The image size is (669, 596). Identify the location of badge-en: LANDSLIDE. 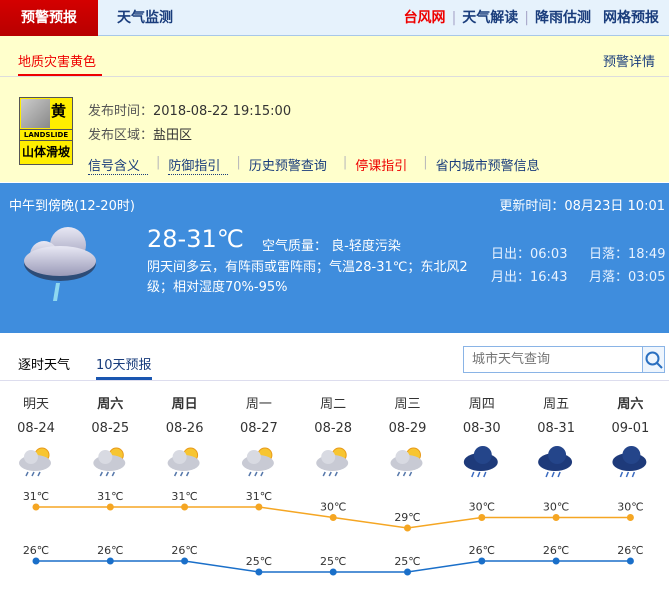
(46, 135).